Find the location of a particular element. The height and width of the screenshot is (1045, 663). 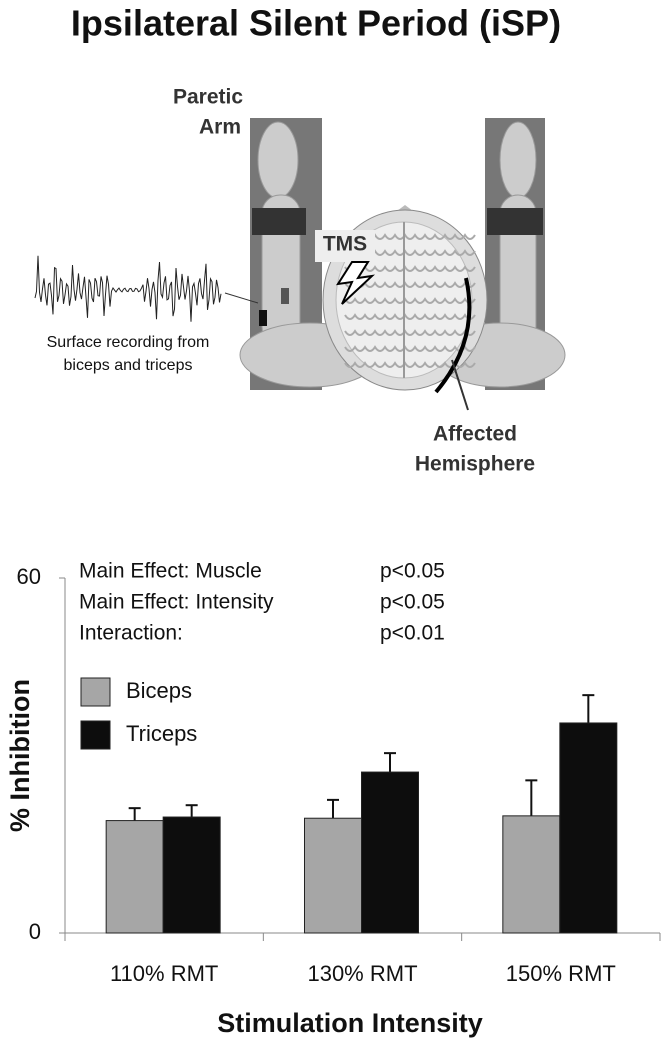

hemisphere-label: Affected is located at coordinates (475, 434).